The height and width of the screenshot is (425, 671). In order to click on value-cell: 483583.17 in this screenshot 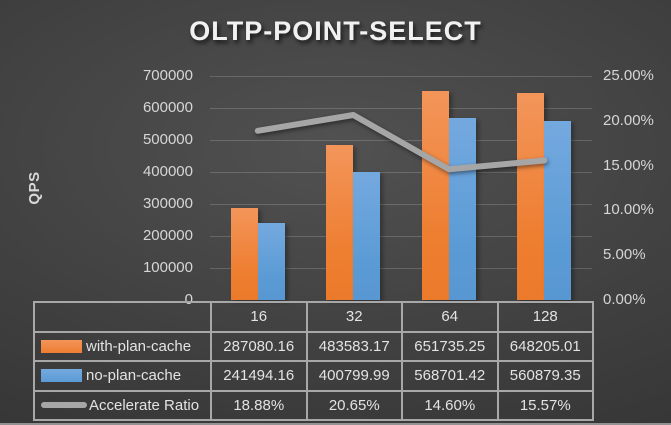, I will do `click(354, 346)`.